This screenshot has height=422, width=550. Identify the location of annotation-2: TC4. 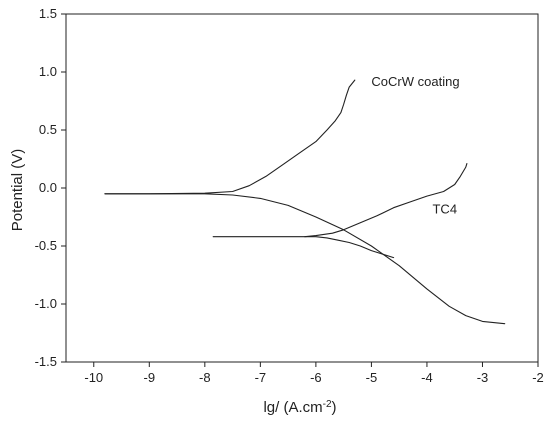
(444, 209).